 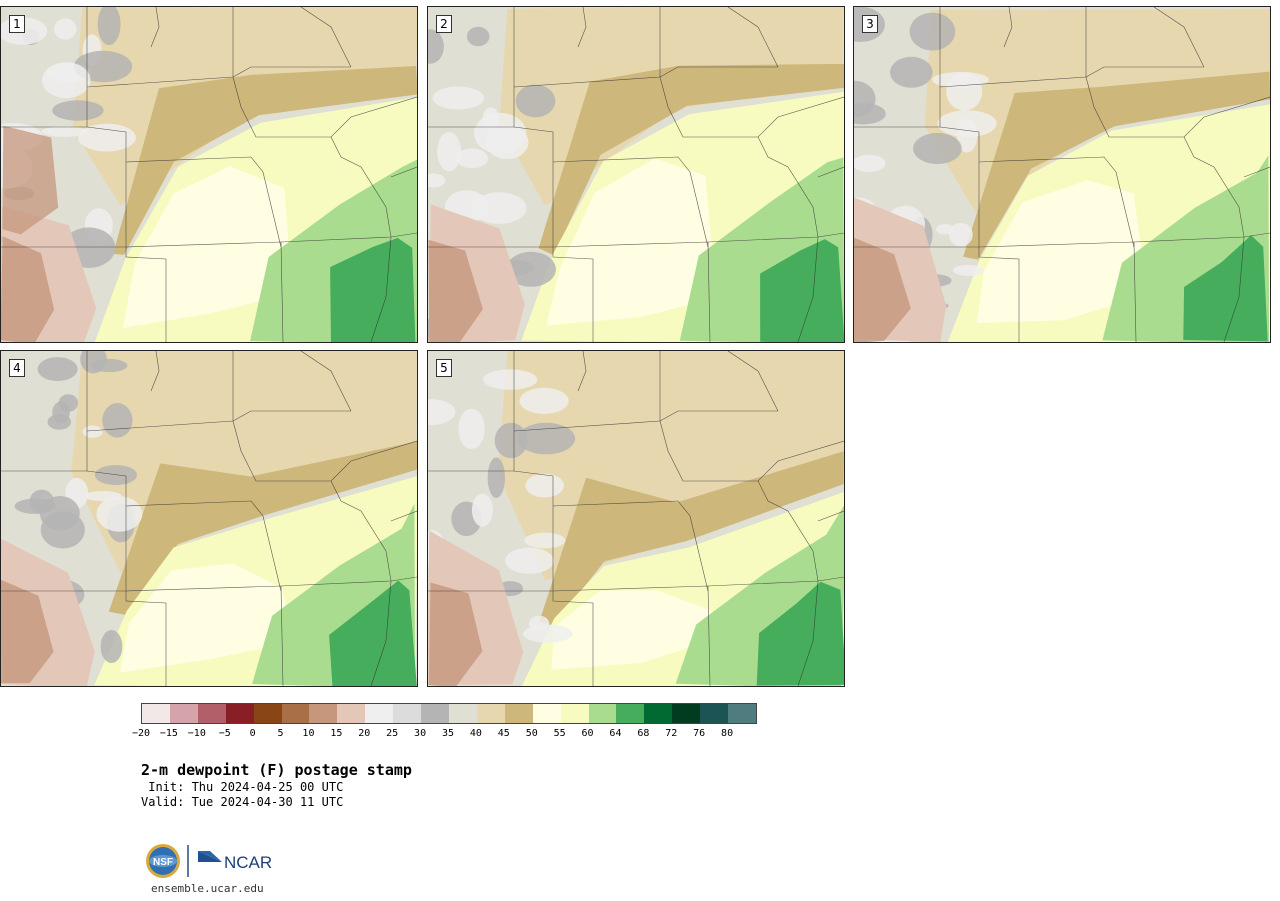 What do you see at coordinates (196, 733) in the screenshot?
I see `colorbar-tick-label: −10` at bounding box center [196, 733].